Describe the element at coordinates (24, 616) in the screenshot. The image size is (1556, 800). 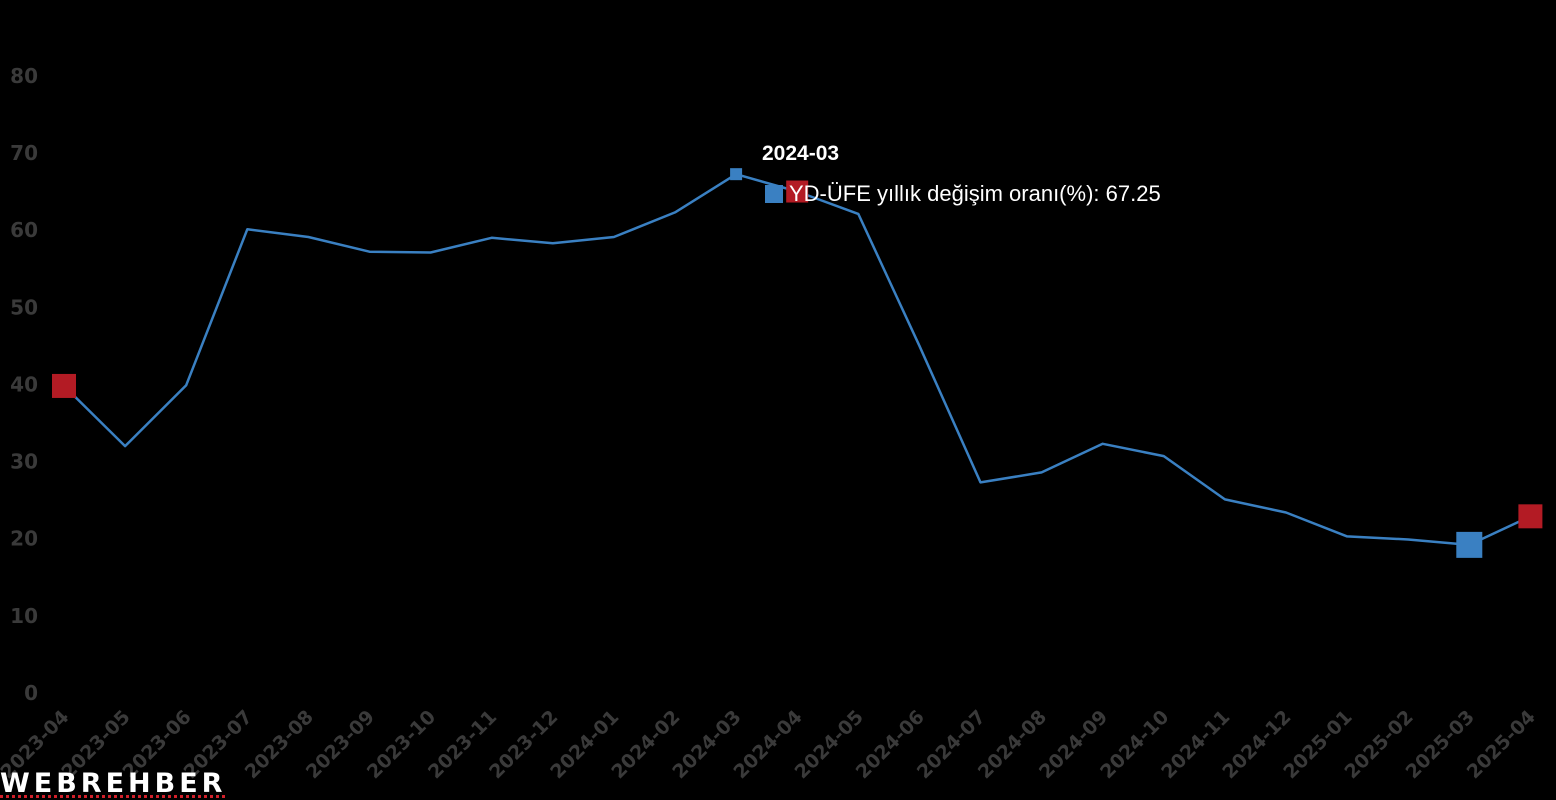
I see `y-tick-label: 10` at that location.